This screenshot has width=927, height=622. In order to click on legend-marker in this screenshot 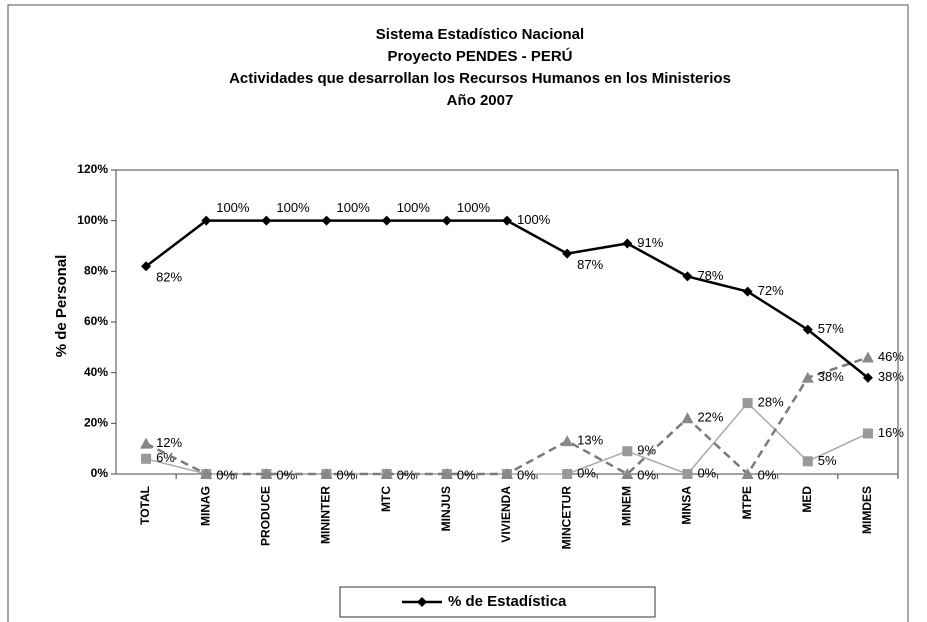, I will do `click(422, 602)`.